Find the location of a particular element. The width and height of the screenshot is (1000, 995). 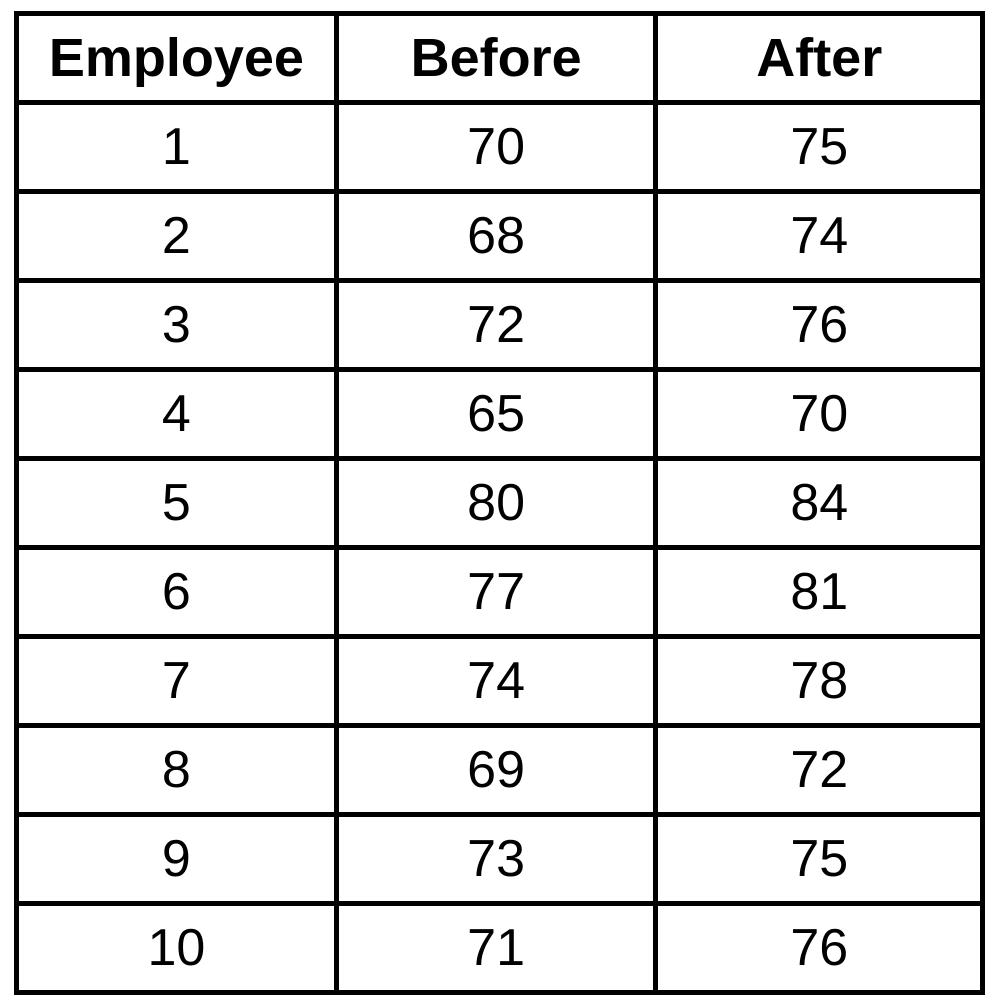

cell-after: 78 is located at coordinates (819, 681).